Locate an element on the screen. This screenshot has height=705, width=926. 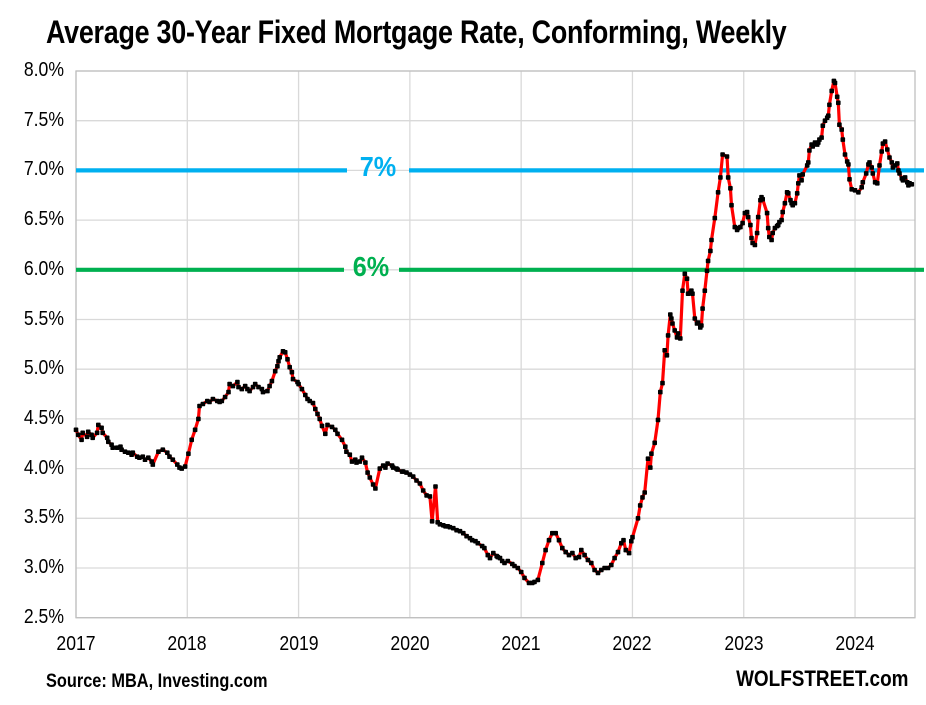
x-tick-label: 2023 is located at coordinates (744, 644).